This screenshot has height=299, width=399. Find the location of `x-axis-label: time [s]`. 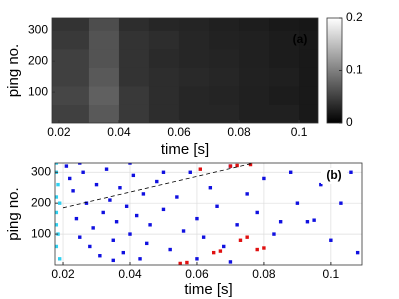

x-axis-label: time [s] is located at coordinates (208, 289).